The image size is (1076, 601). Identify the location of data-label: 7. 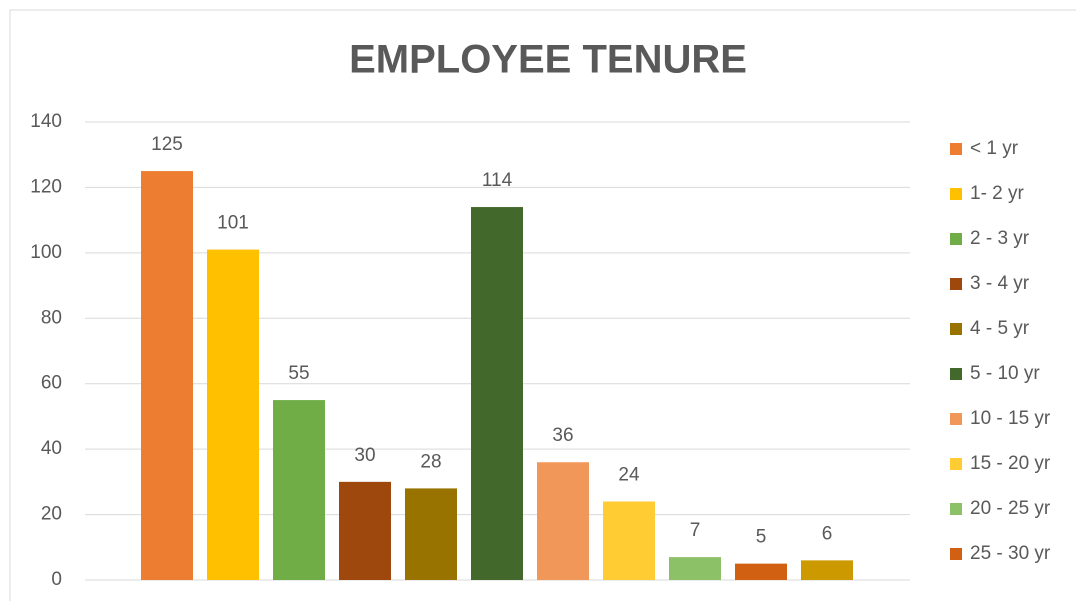
(695, 530).